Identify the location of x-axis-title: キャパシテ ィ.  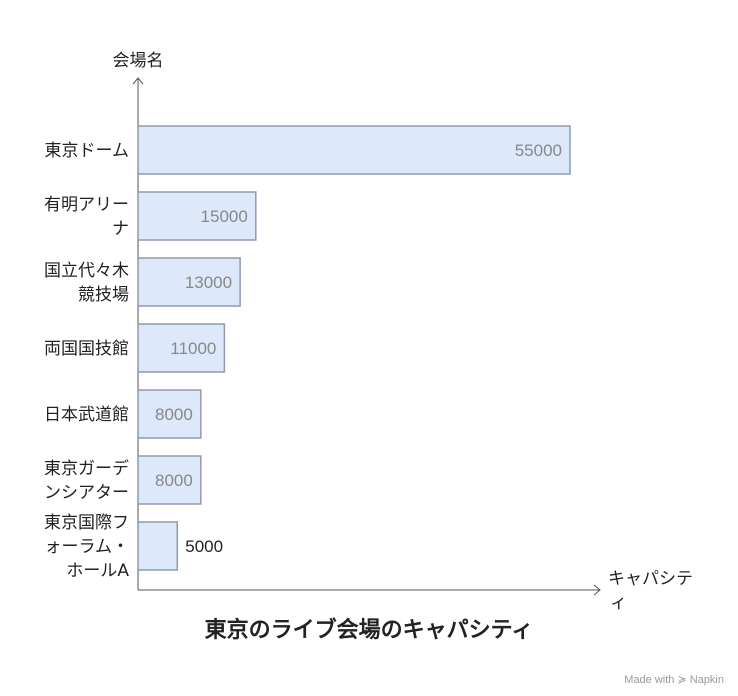
(653, 589).